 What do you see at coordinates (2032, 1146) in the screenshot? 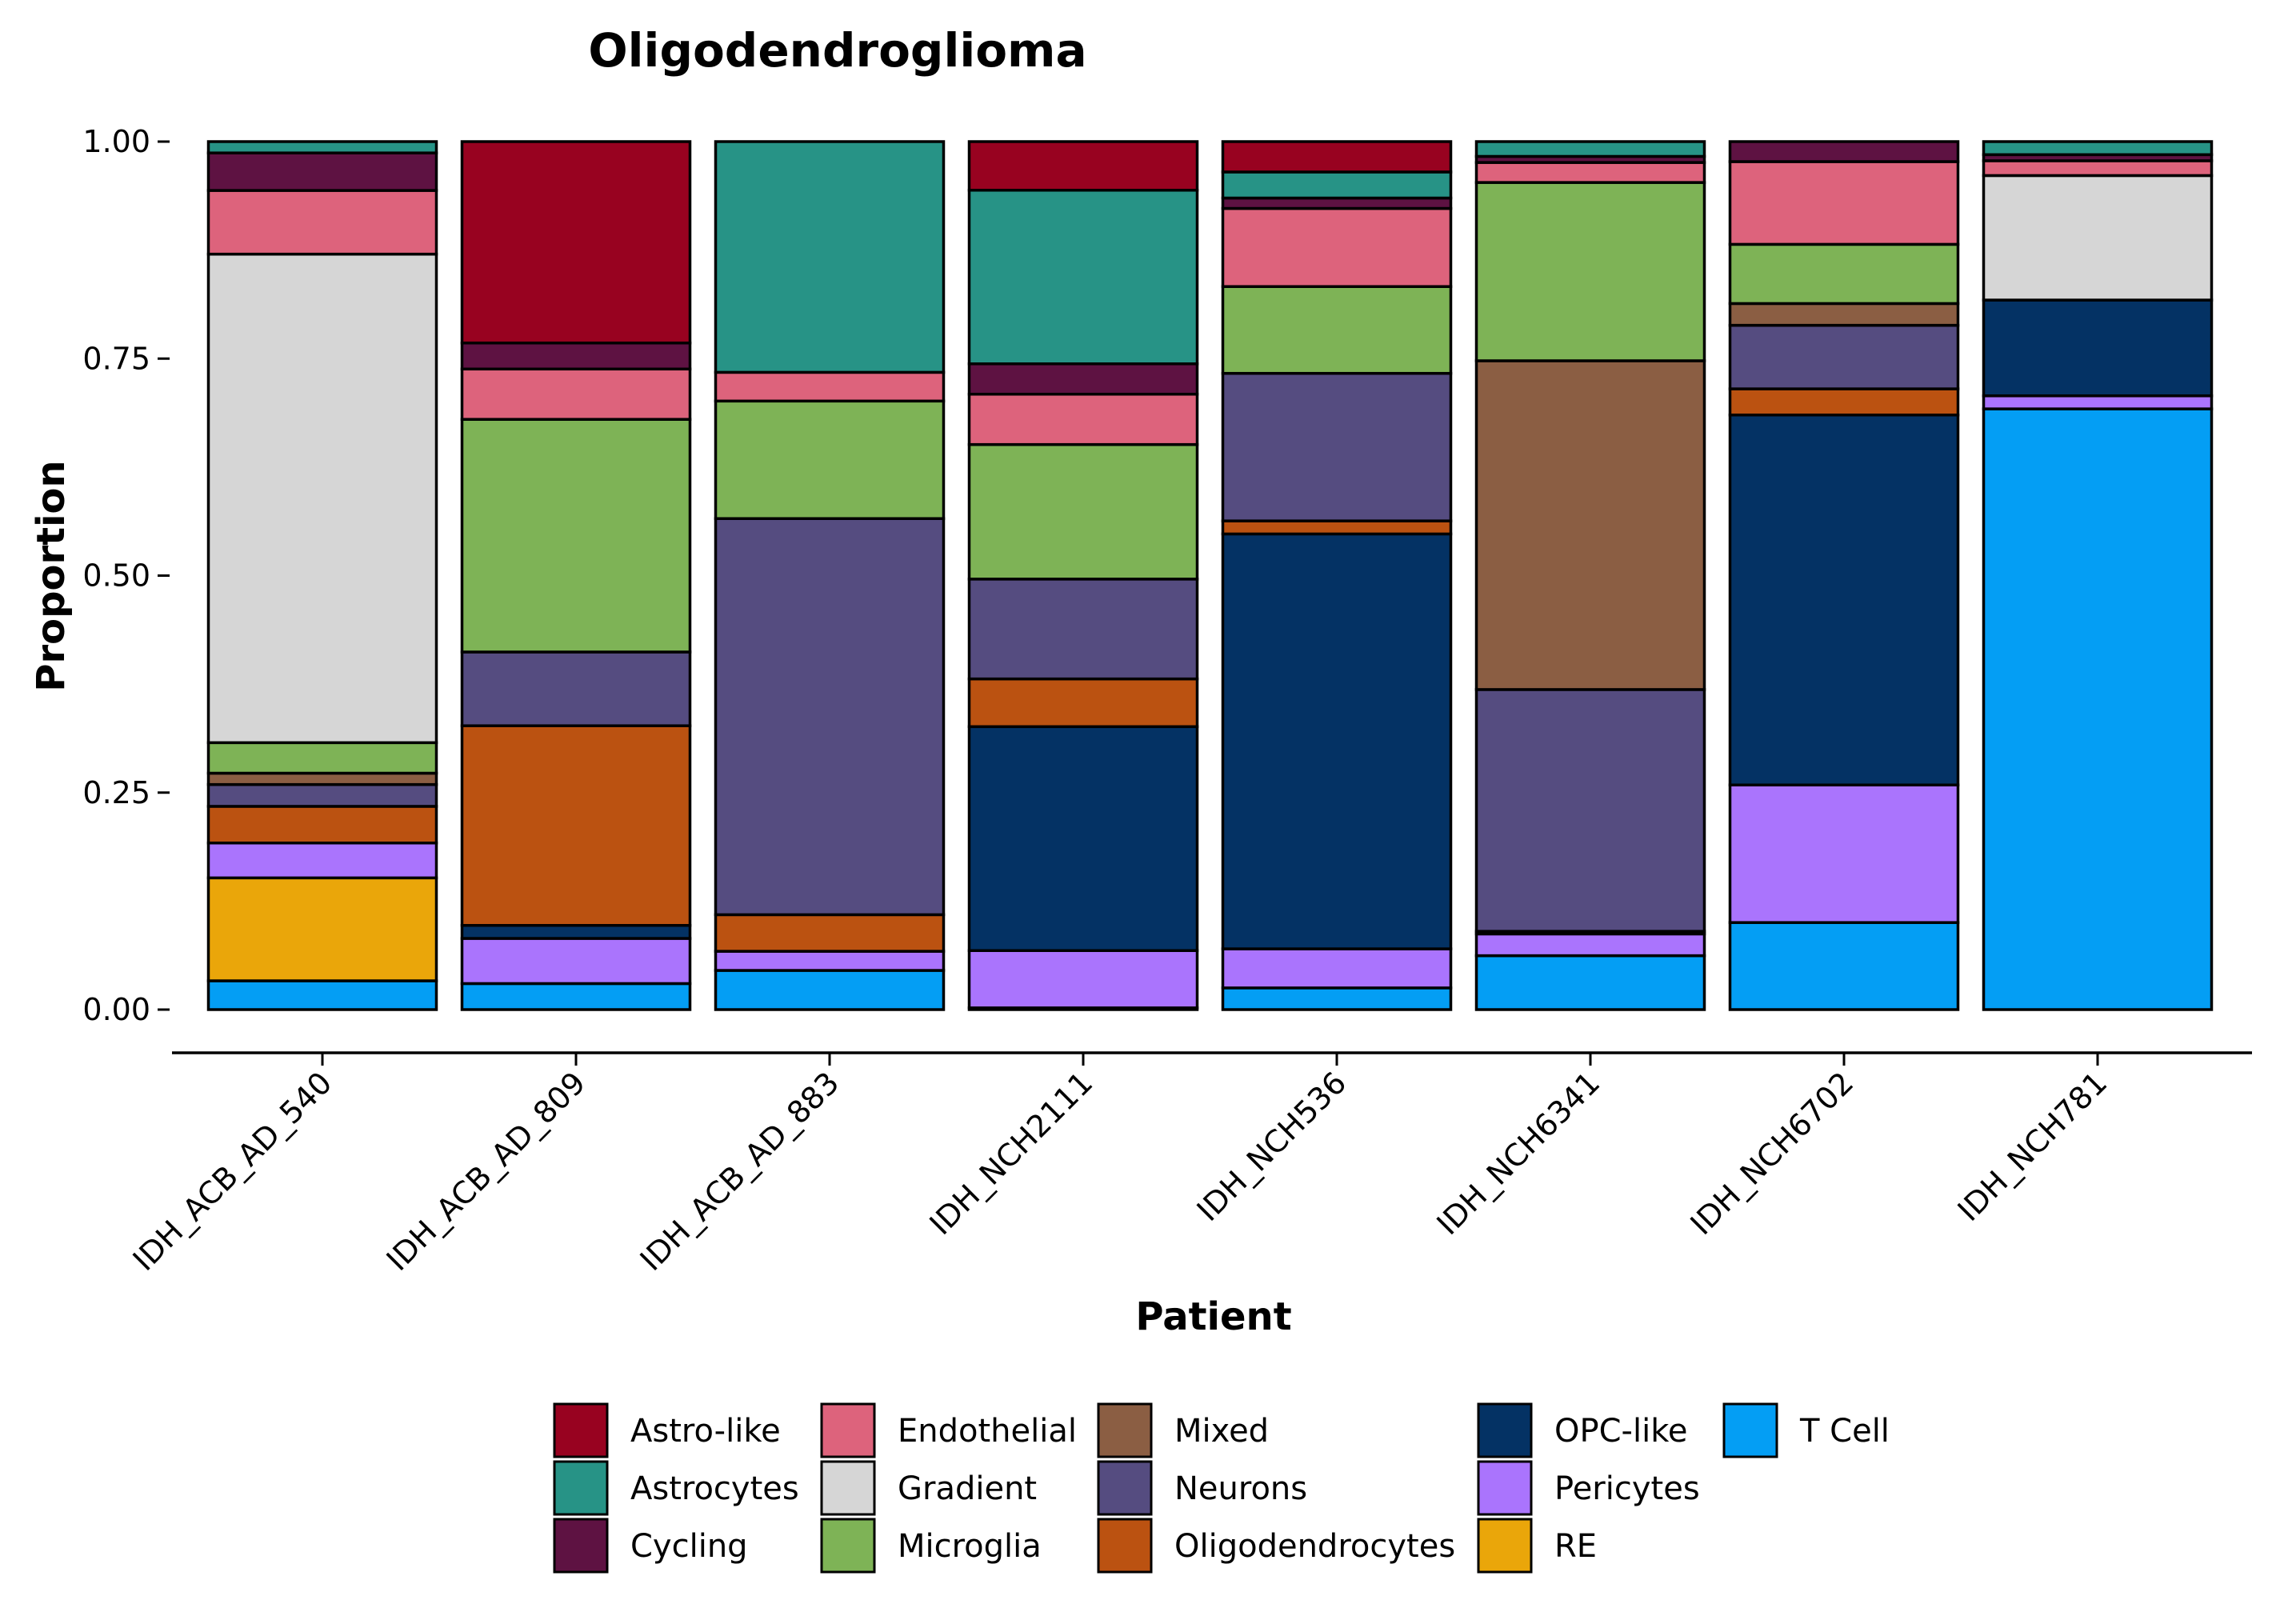
I see `x-tick-label: IDH_NCH781` at bounding box center [2032, 1146].